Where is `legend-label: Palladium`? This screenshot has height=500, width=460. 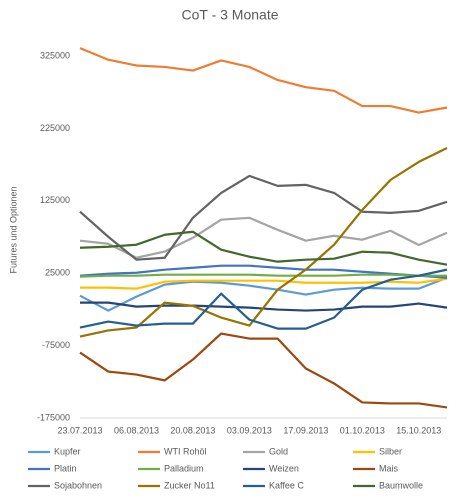
legend-label: Palladium is located at coordinates (184, 468).